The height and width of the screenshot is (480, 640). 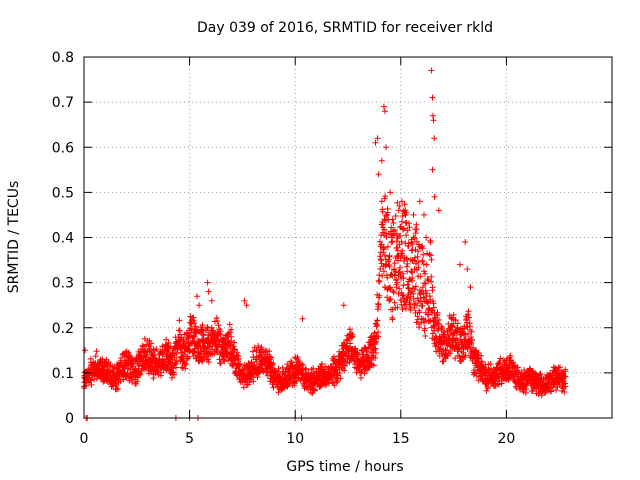 I want to click on y-tick-label: 0.1, so click(x=63, y=374).